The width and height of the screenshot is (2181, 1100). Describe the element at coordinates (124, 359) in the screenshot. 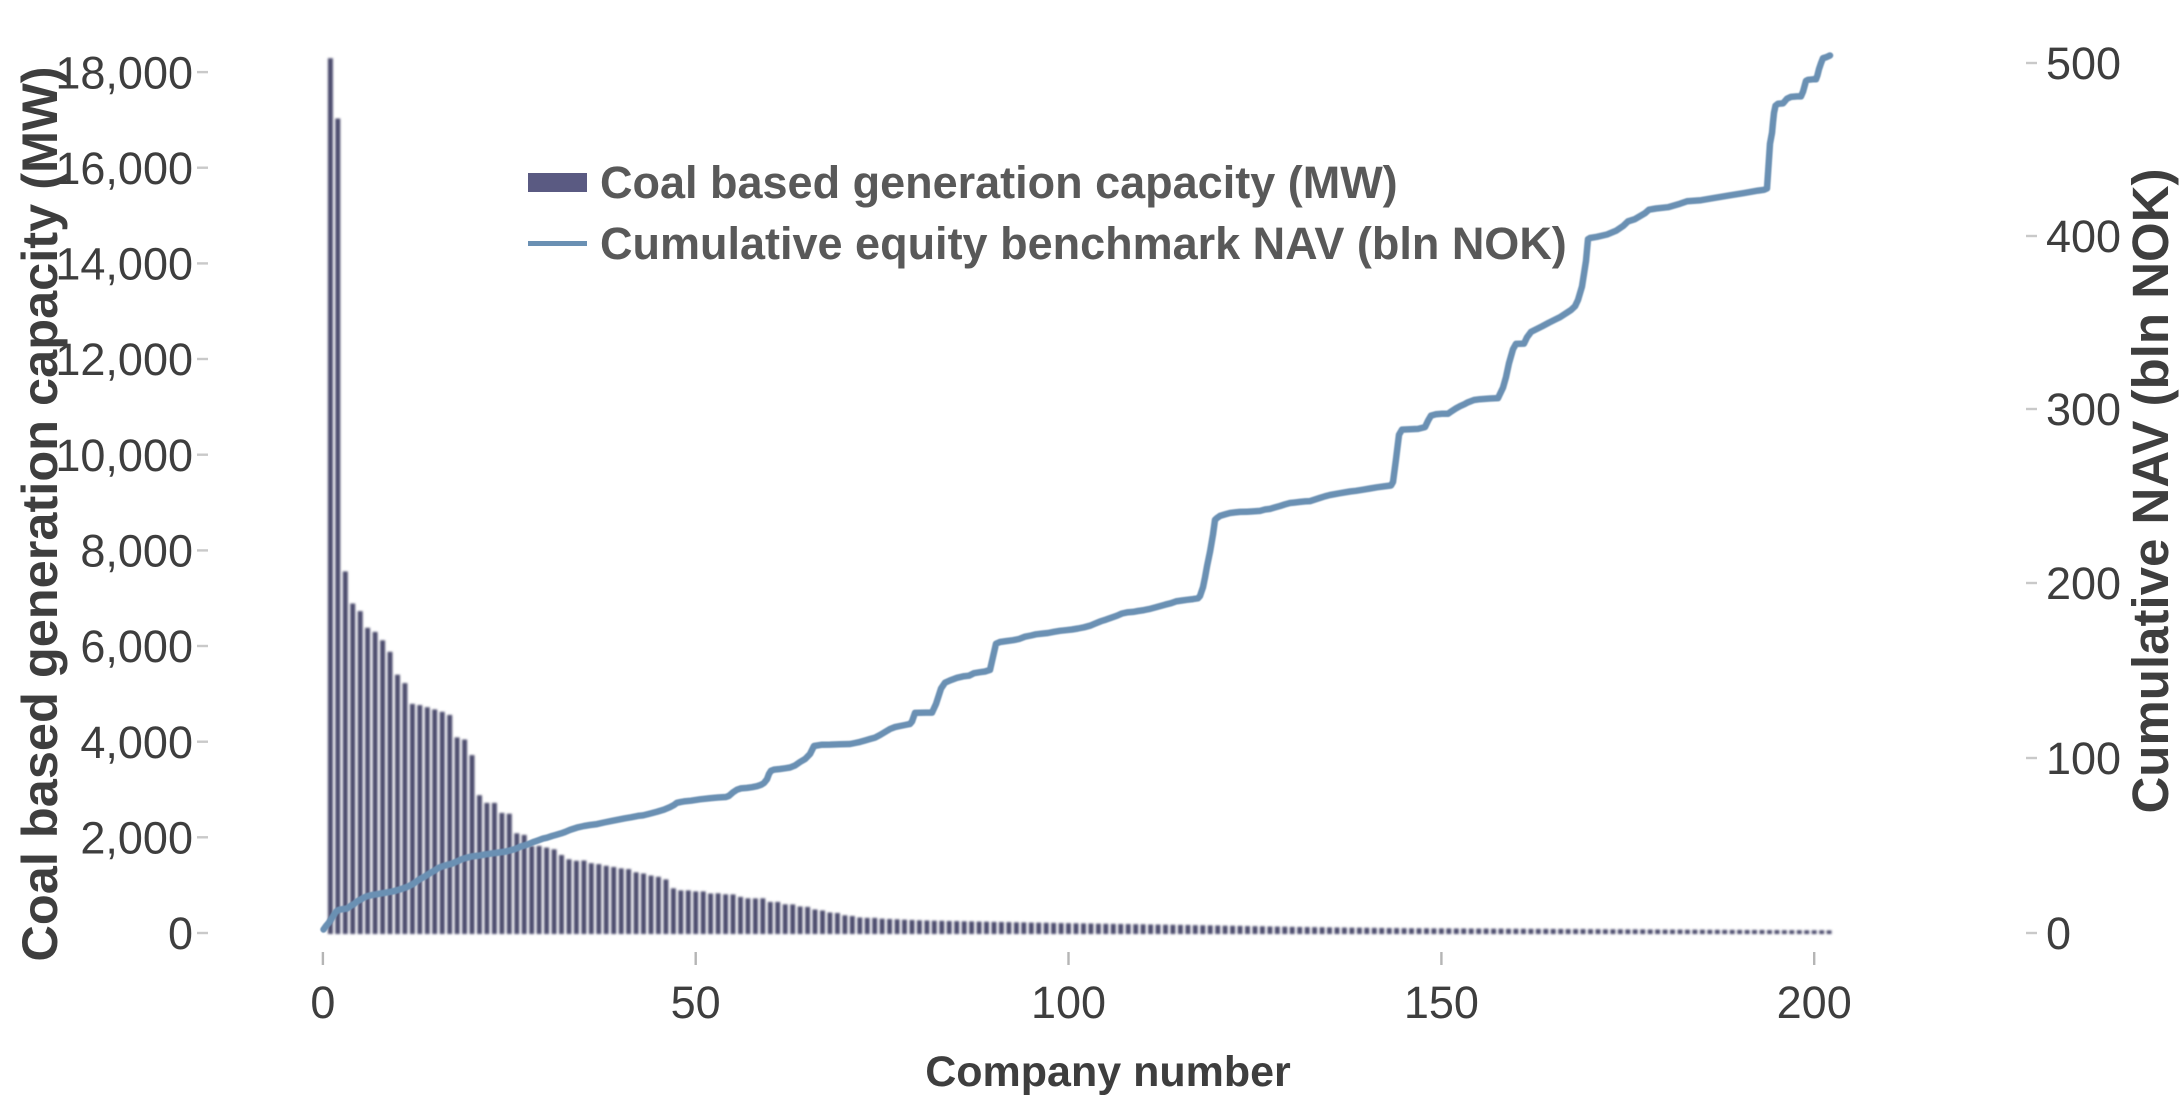

I see `svg-text: 12,000` at that location.